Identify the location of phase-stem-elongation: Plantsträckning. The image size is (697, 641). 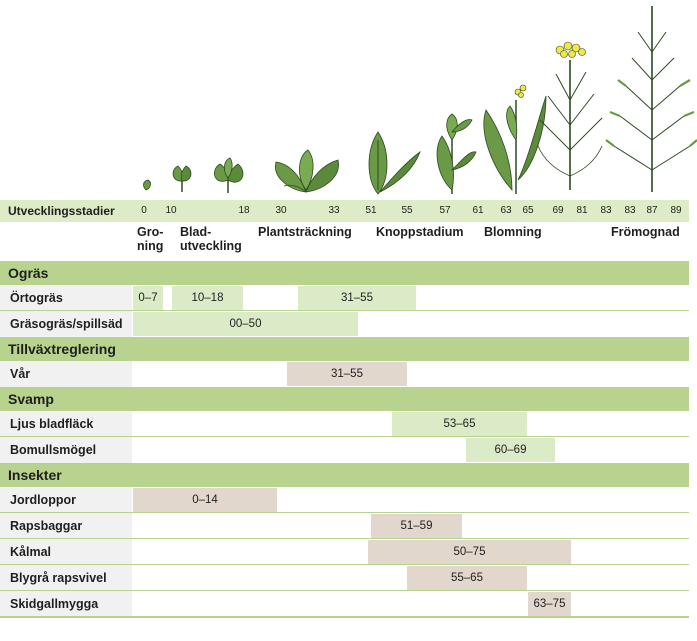
(305, 232).